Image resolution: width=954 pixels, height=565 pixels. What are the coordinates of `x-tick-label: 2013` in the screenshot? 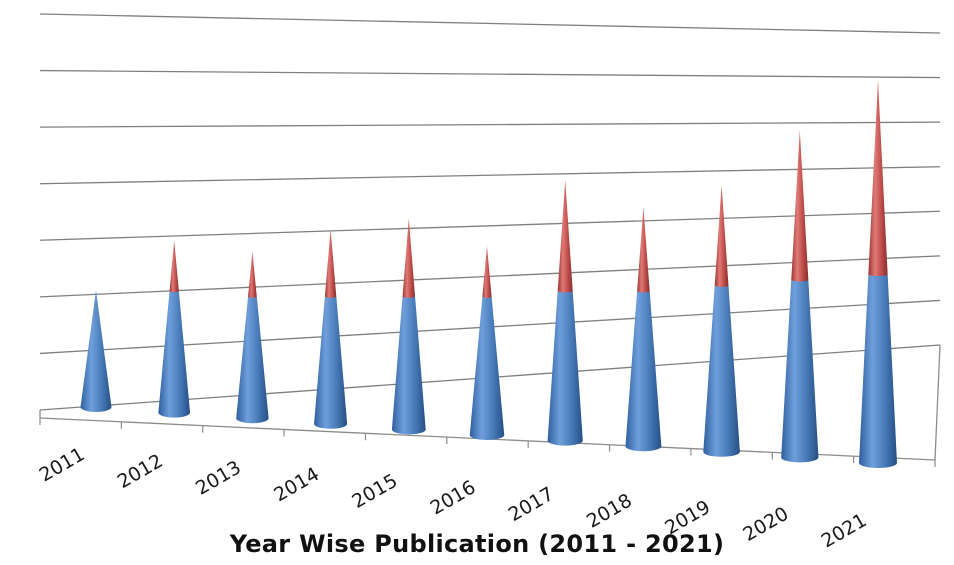 It's located at (218, 477).